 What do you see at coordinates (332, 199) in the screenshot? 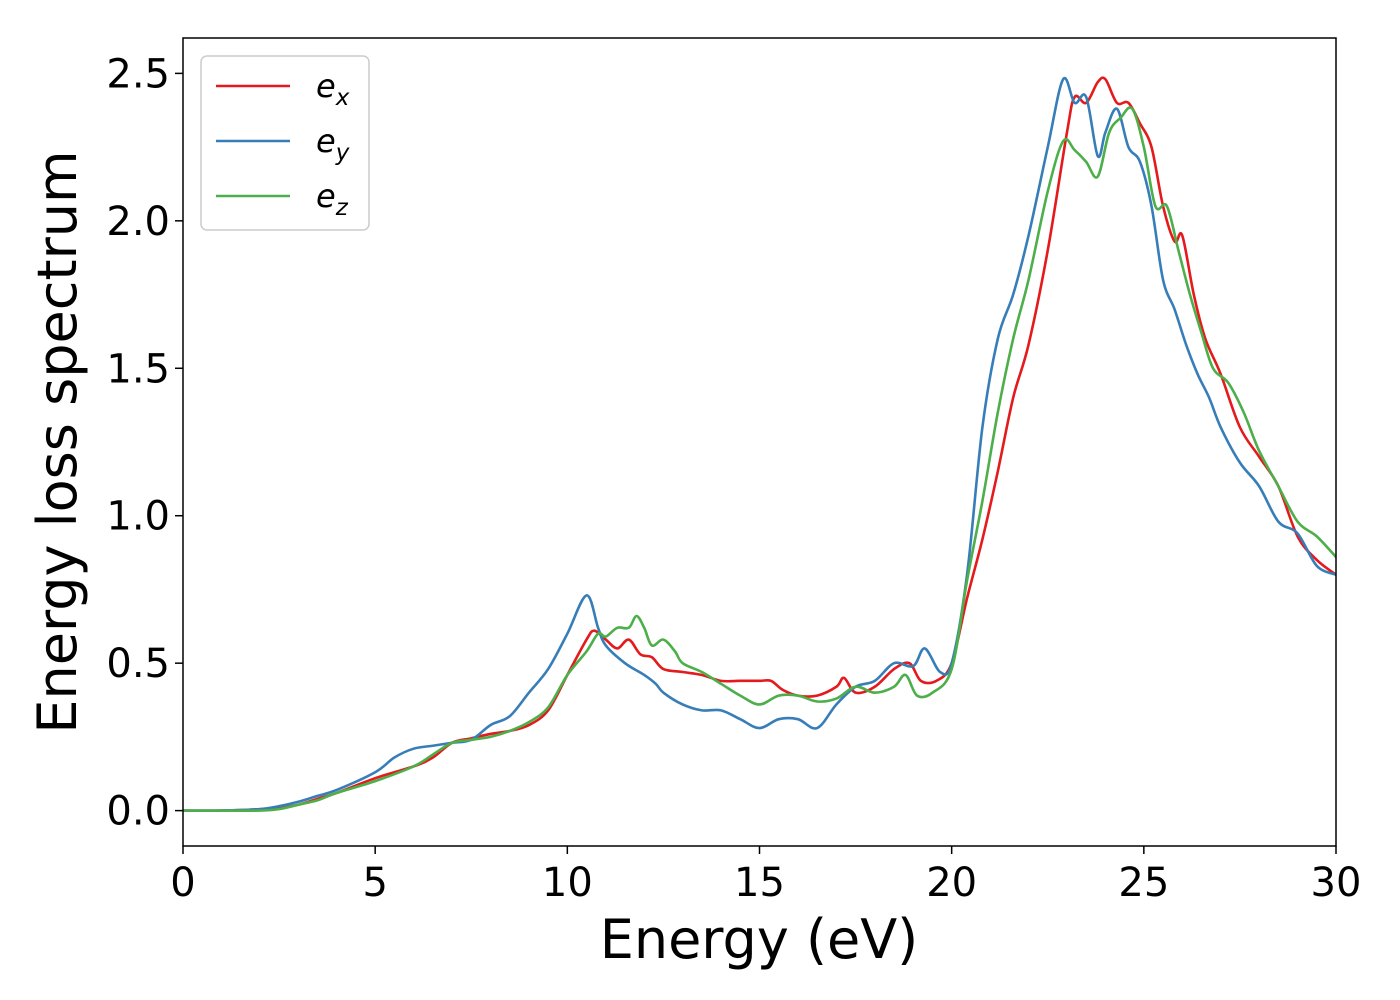
I see `legend-label-e-z: ez` at bounding box center [332, 199].